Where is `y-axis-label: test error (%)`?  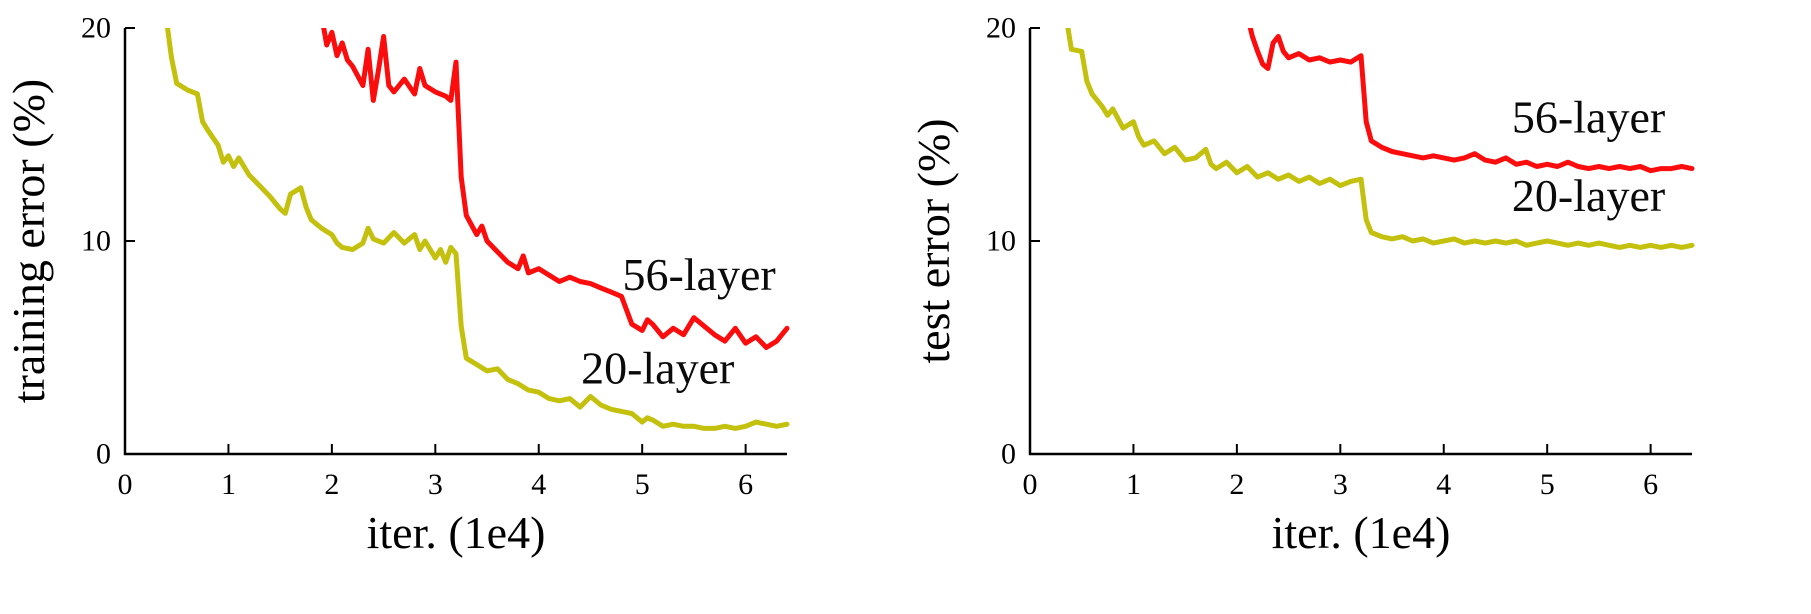 y-axis-label: test error (%) is located at coordinates (933, 240).